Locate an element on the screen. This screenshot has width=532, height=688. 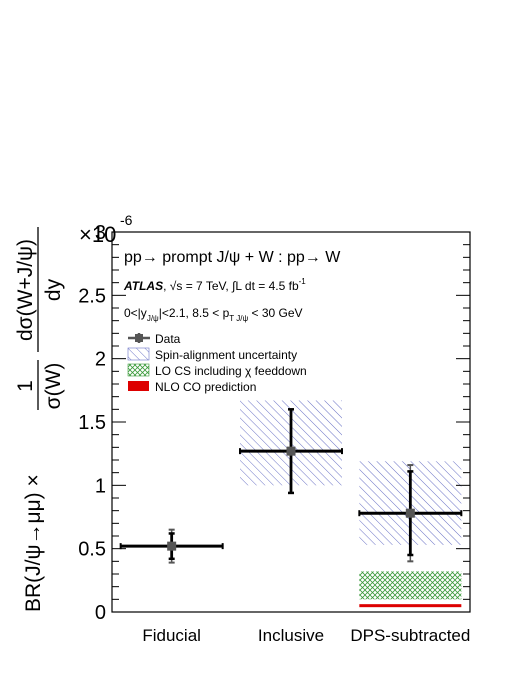
legend-marker-data is located at coordinates (139, 338).